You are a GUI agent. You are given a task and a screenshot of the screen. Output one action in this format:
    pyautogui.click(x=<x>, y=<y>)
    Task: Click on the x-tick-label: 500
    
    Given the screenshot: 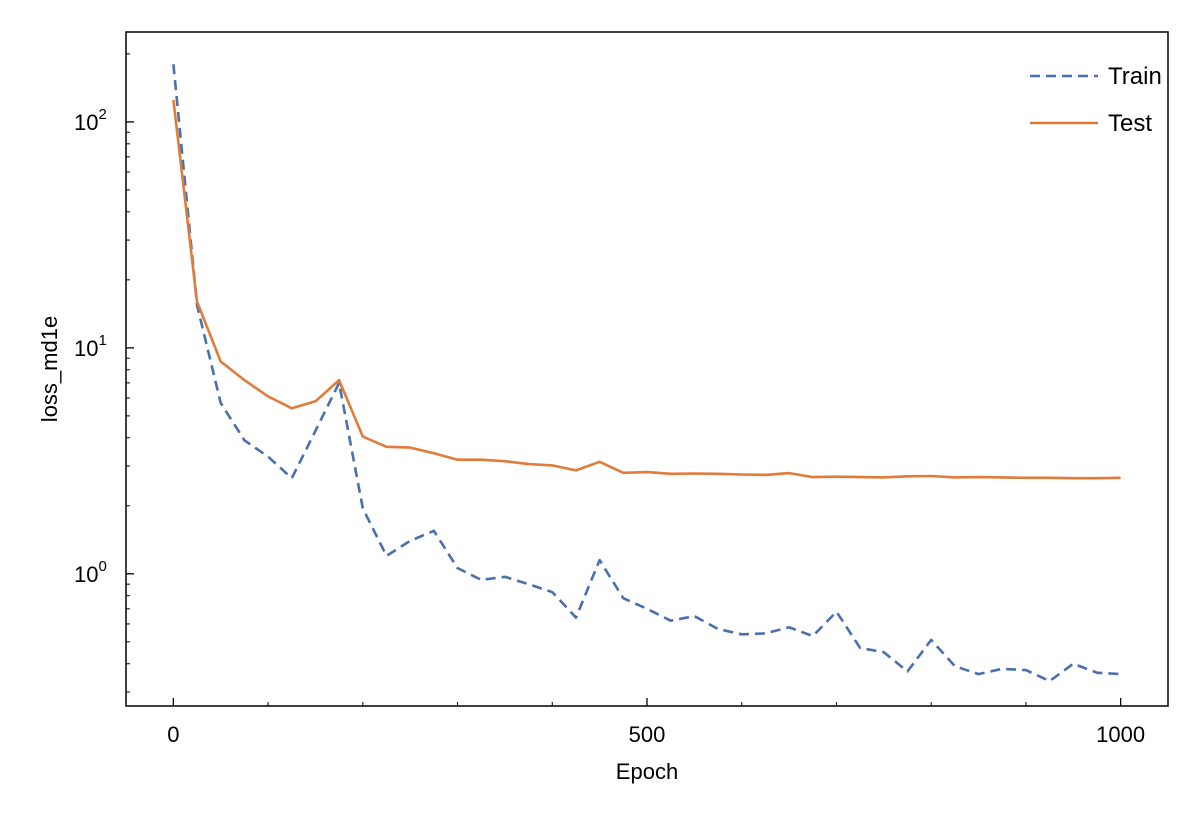 What is the action you would take?
    pyautogui.click(x=647, y=734)
    